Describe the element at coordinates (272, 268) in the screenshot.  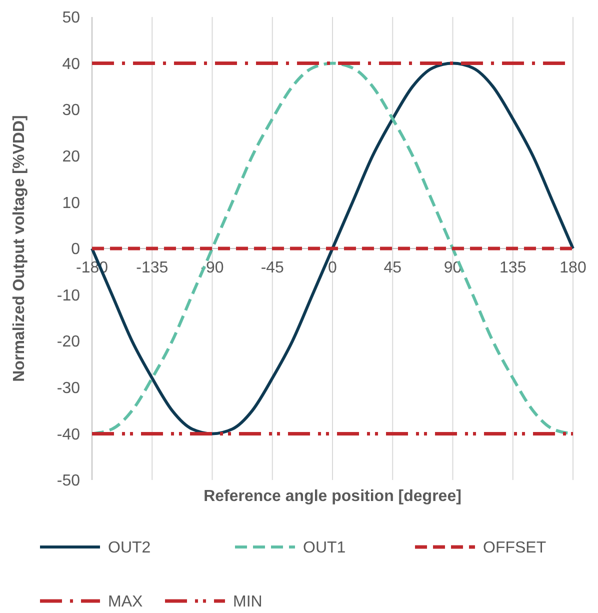
I see `x-tick-label: -45` at that location.